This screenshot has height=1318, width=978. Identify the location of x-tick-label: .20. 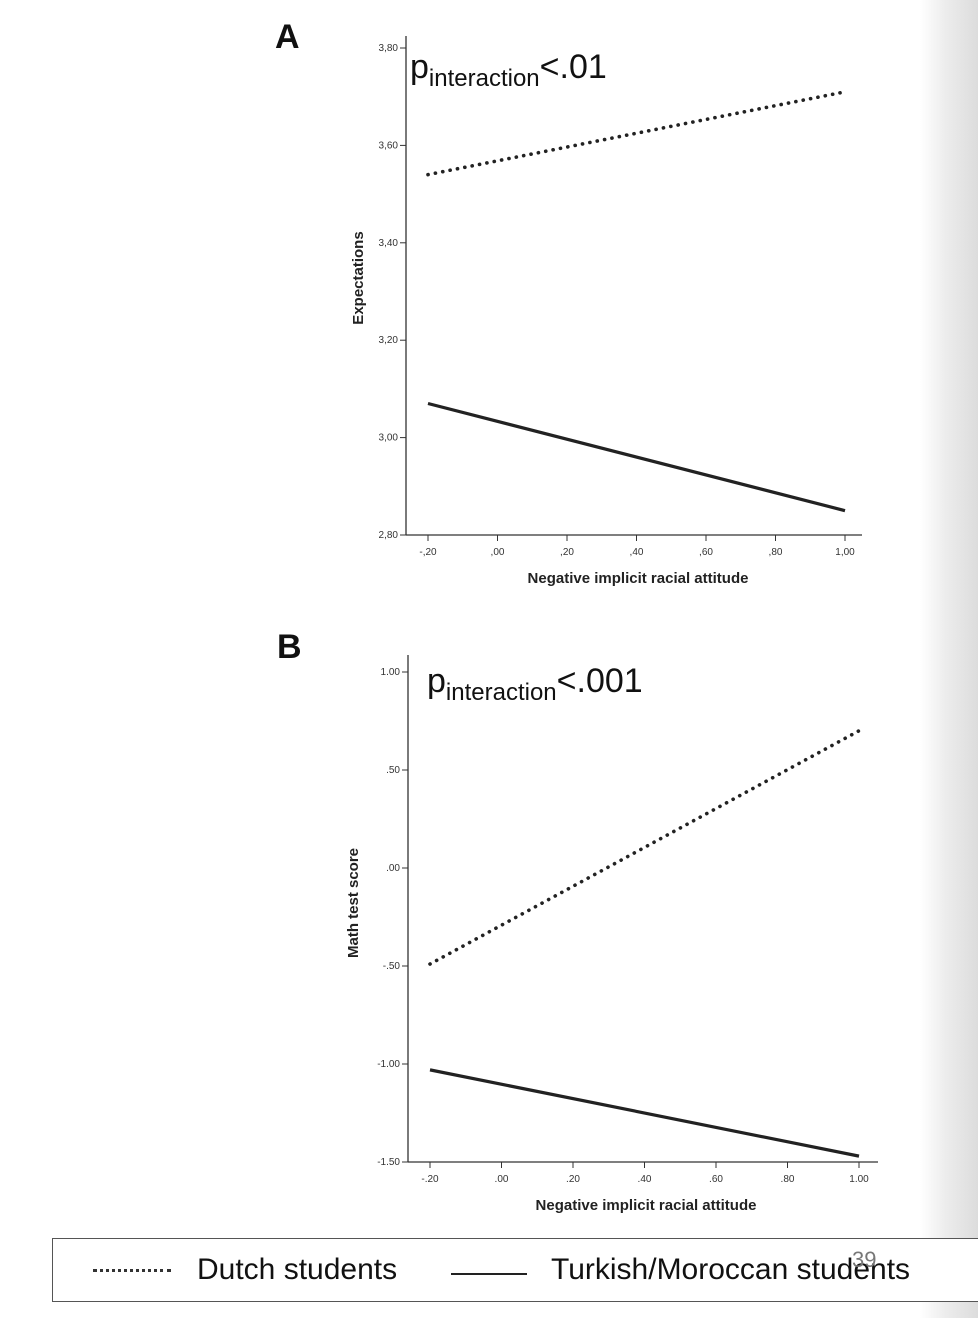
(573, 1179).